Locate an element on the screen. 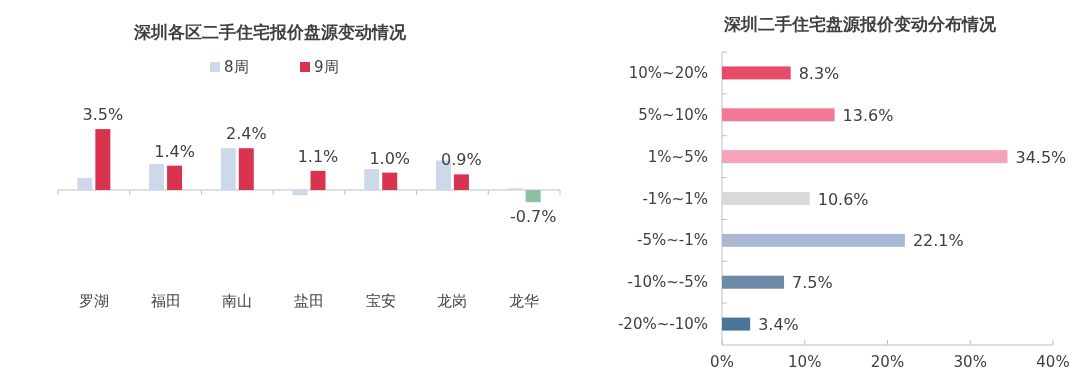 The width and height of the screenshot is (1080, 386). data-label: 7.5% is located at coordinates (812, 283).